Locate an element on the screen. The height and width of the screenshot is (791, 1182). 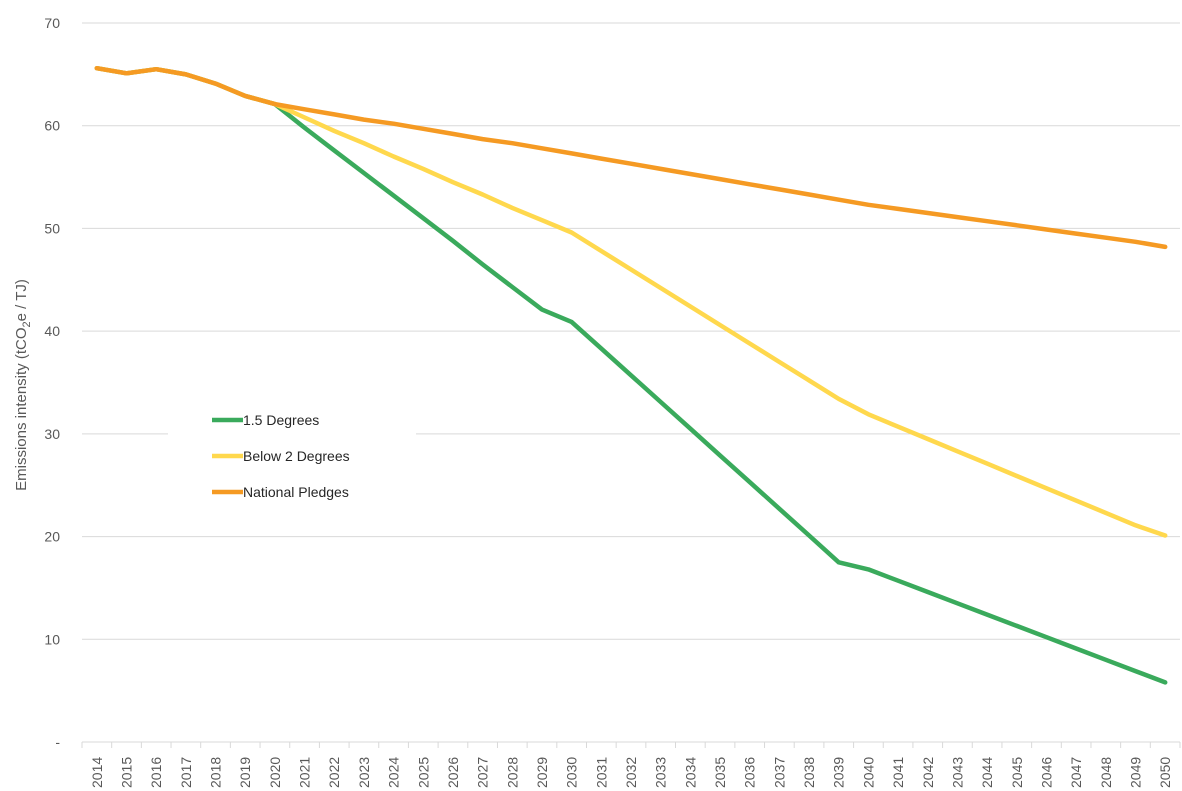
x-tick-label: 2047 is located at coordinates (1076, 772).